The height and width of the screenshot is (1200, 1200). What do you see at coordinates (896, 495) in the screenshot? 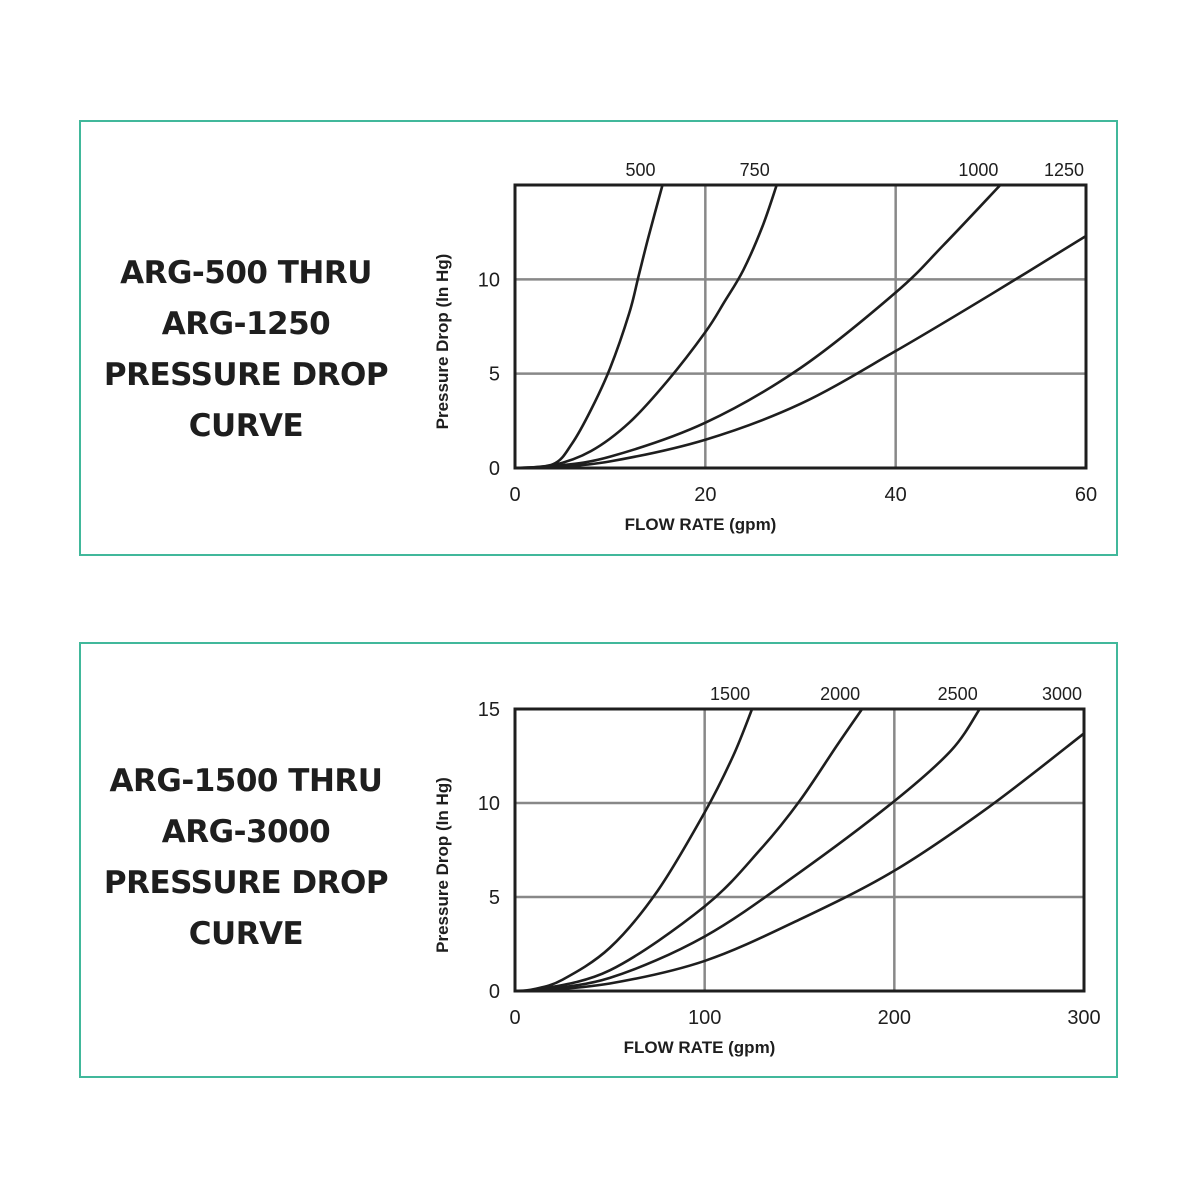
I see `x-tick-label: 40` at bounding box center [896, 495].